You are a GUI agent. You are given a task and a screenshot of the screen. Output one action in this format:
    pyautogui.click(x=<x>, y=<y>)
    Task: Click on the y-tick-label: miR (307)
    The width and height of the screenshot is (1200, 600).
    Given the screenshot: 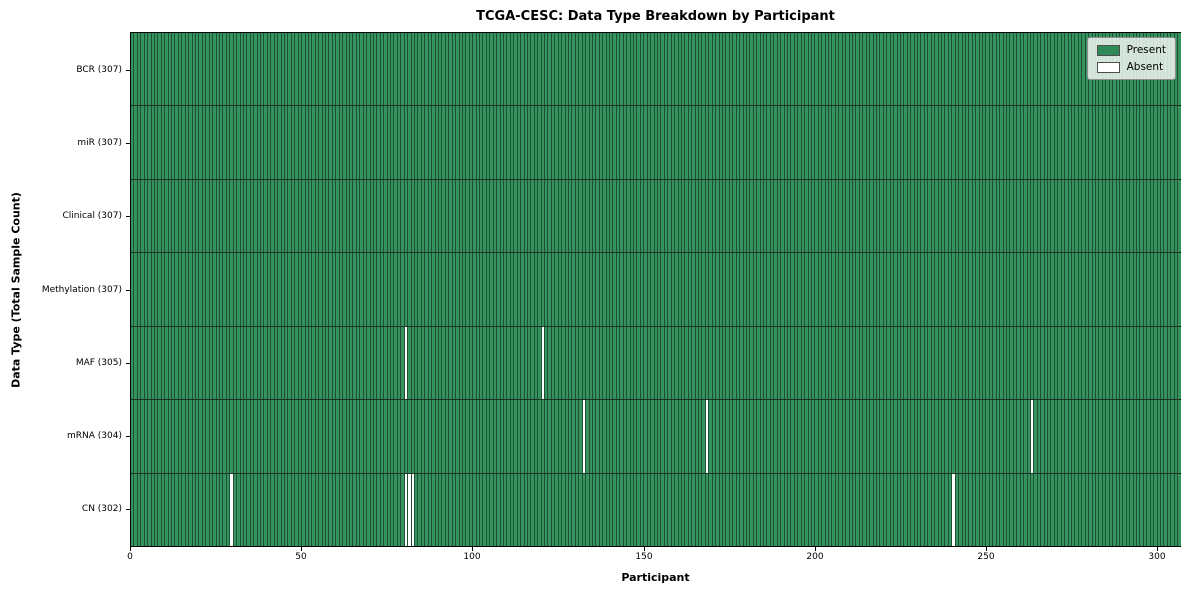 What is the action you would take?
    pyautogui.click(x=99, y=142)
    